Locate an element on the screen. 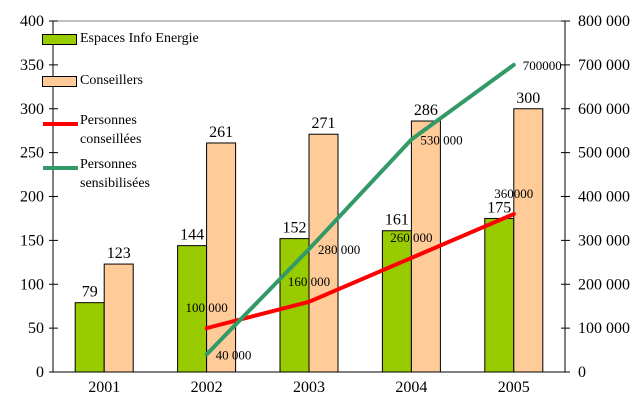 Image resolution: width=634 pixels, height=412 pixels. bar-value-label: 261 is located at coordinates (221, 132).